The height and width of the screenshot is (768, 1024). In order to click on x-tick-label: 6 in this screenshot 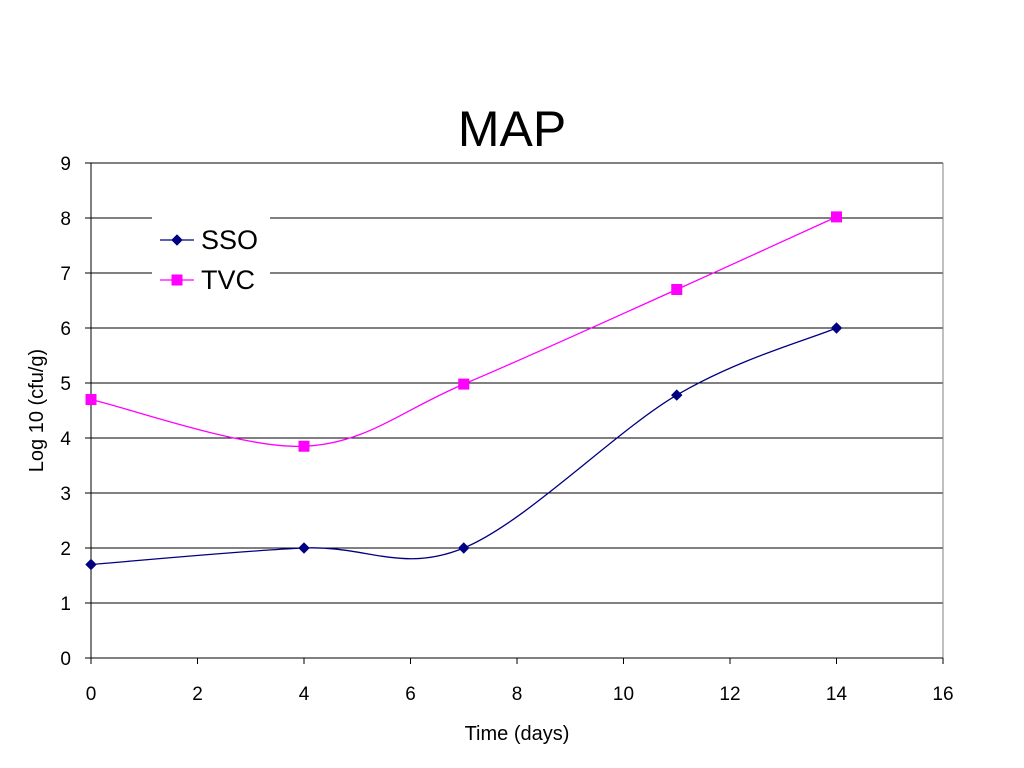, I will do `click(410, 694)`.